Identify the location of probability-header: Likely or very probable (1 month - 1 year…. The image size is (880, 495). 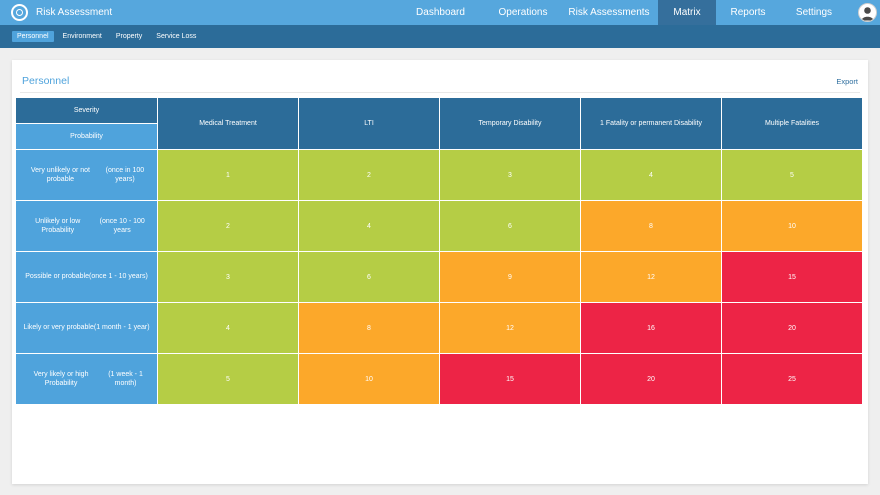
(87, 328).